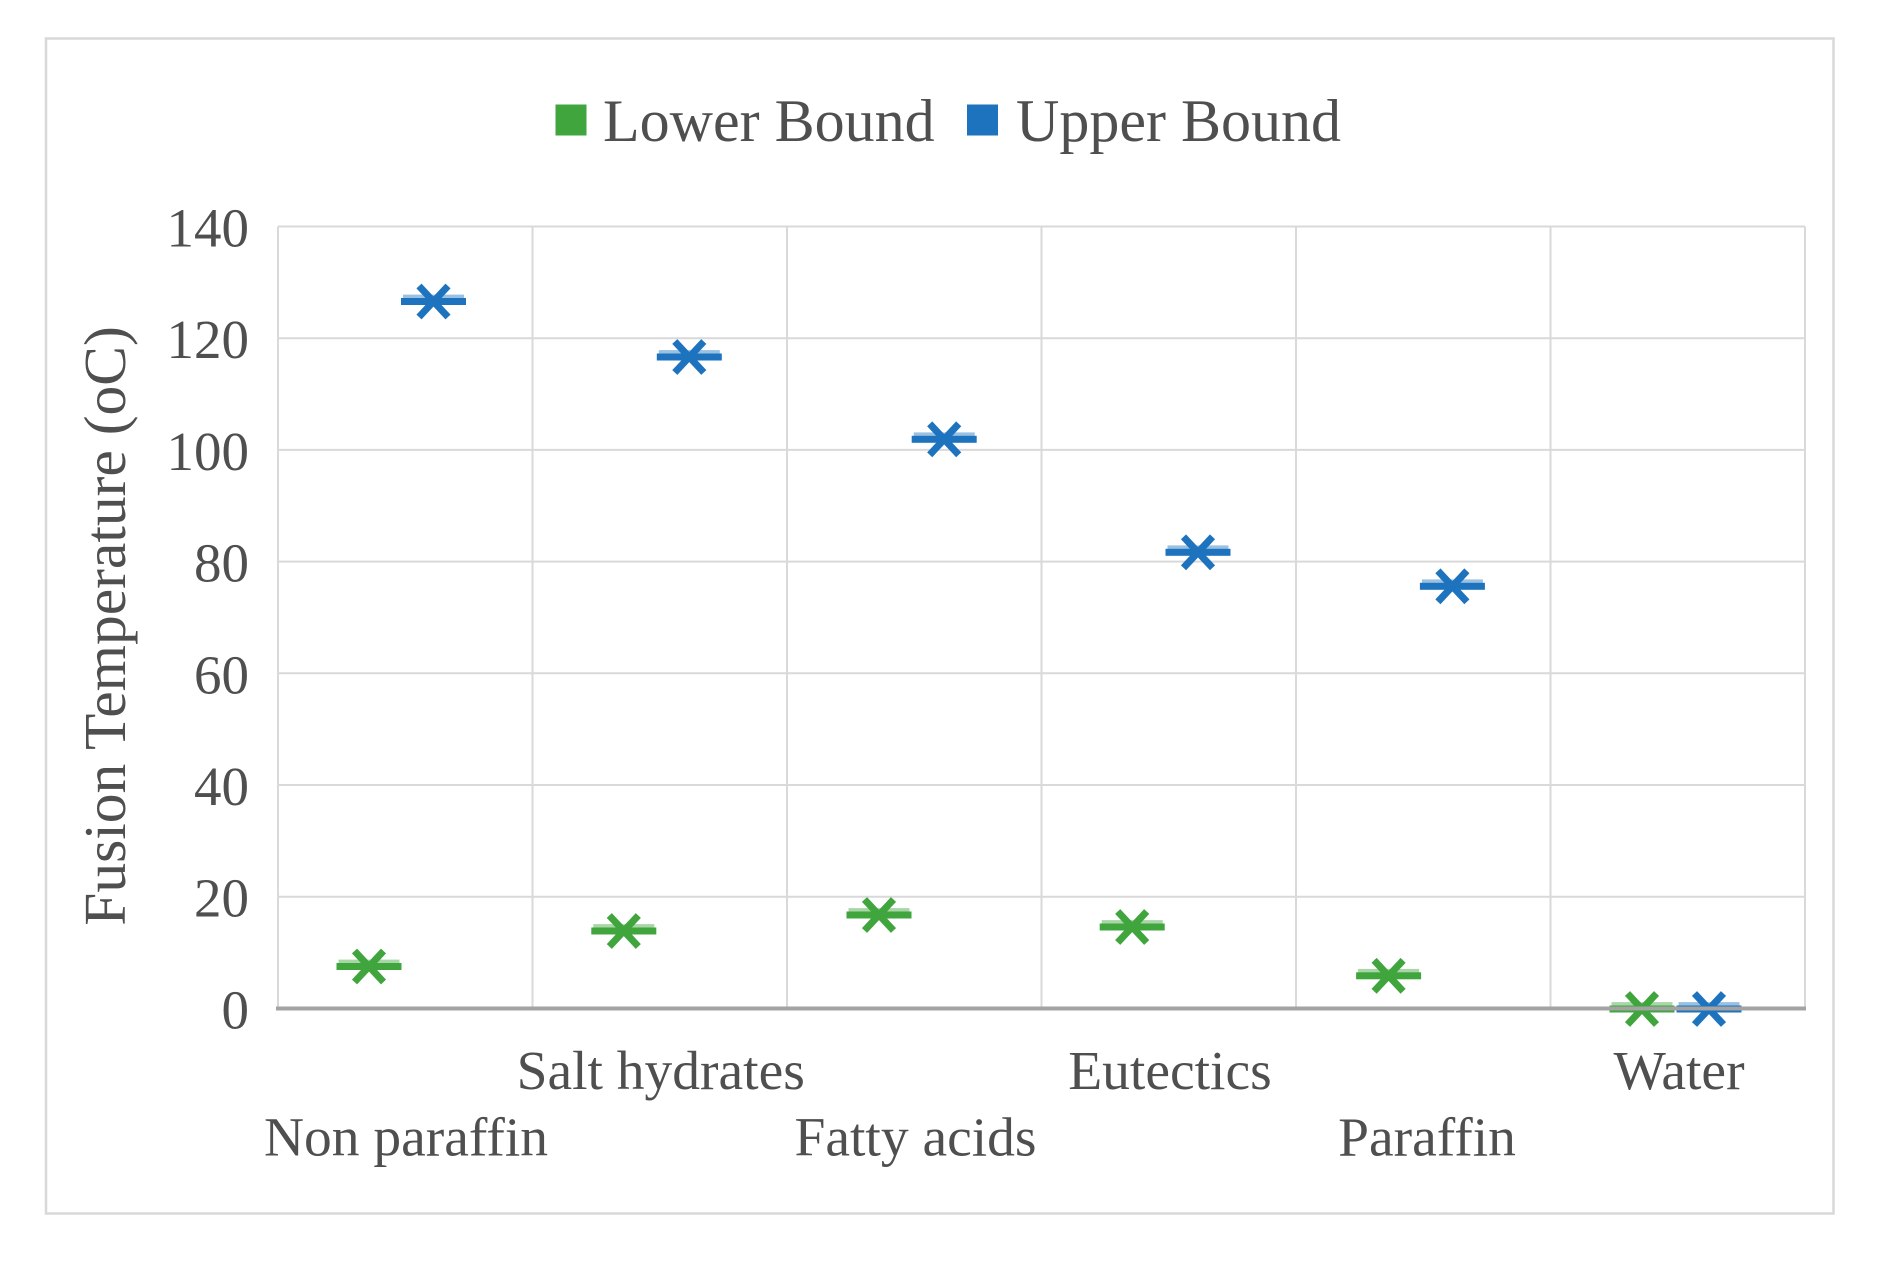 This screenshot has width=1877, height=1262. What do you see at coordinates (221, 674) in the screenshot?
I see `svg-text: 60` at bounding box center [221, 674].